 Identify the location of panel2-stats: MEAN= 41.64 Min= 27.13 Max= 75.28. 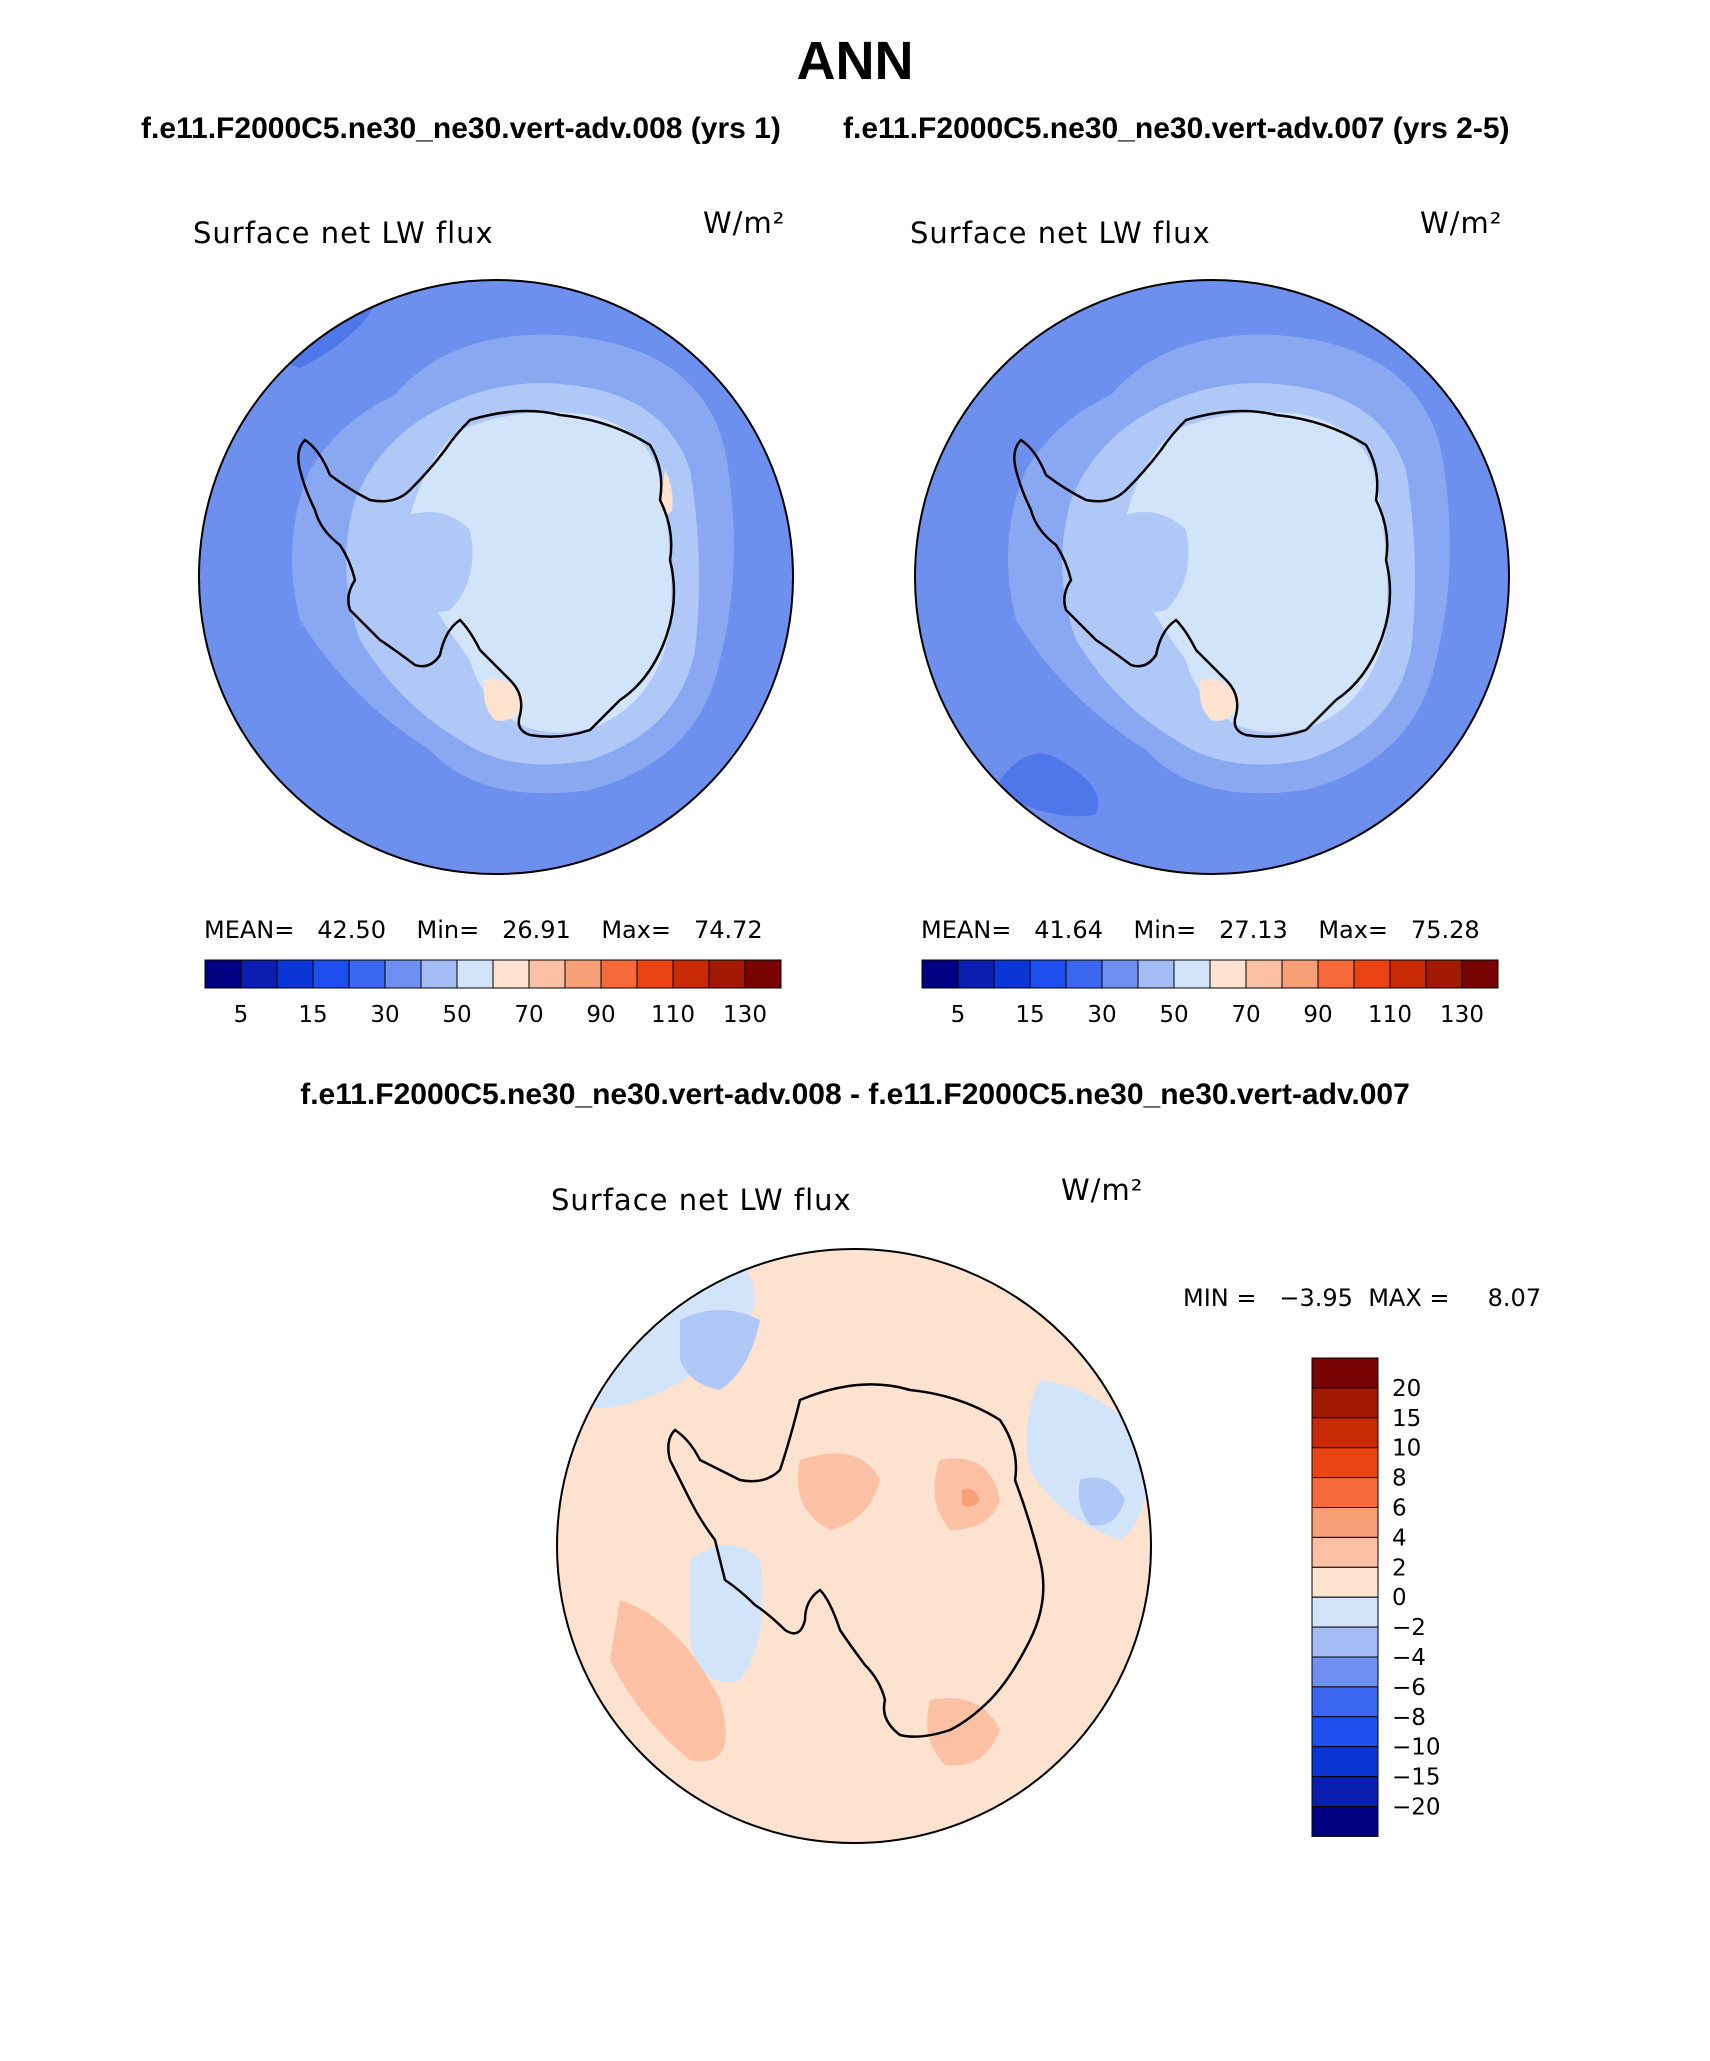
(1200, 930).